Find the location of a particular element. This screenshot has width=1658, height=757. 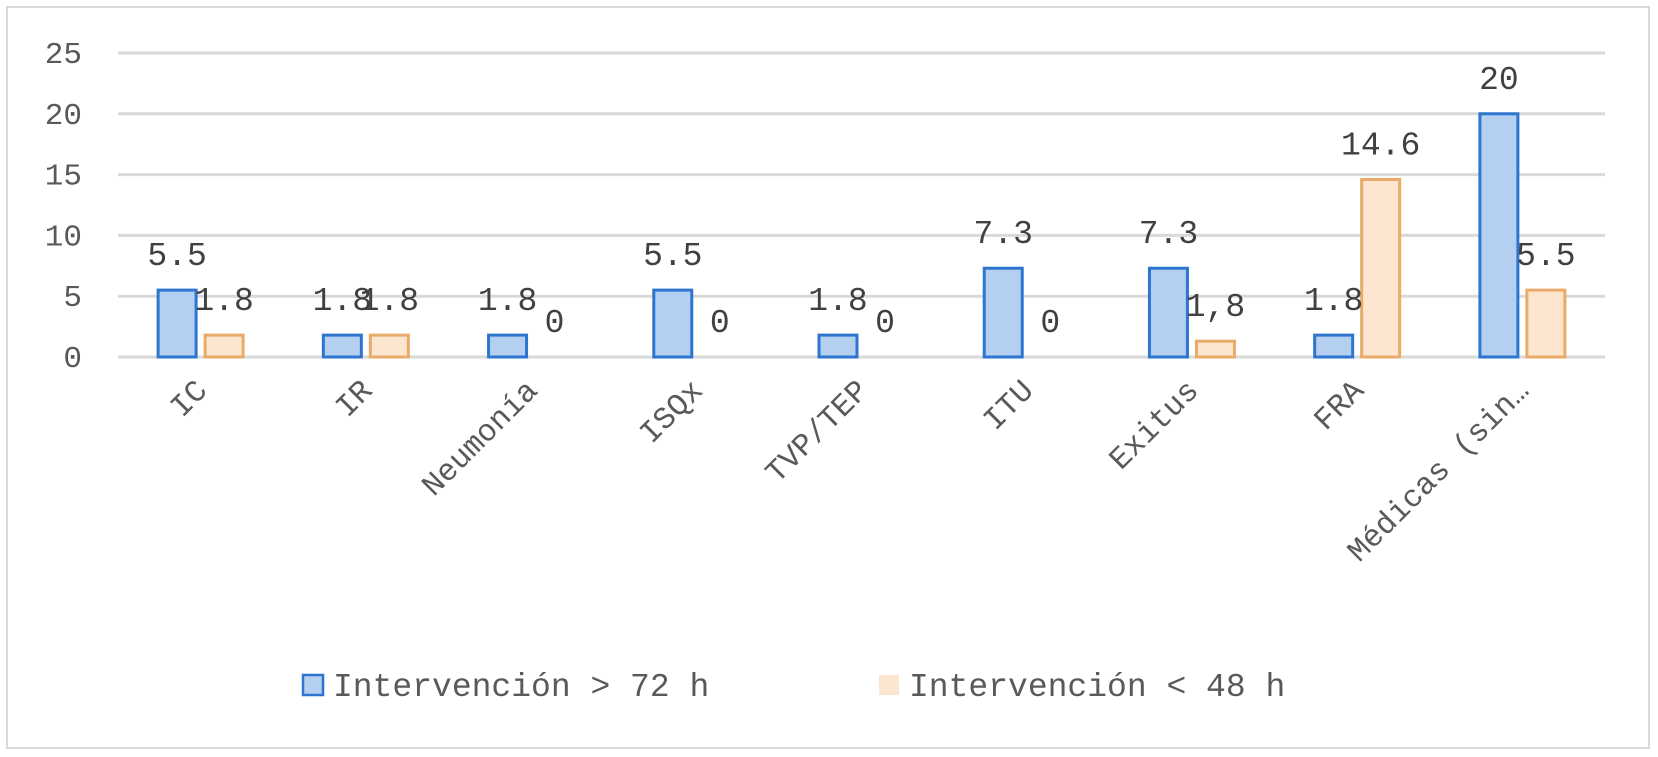

y-axis: 0 5 10 15 20 25 is located at coordinates (63, 207).